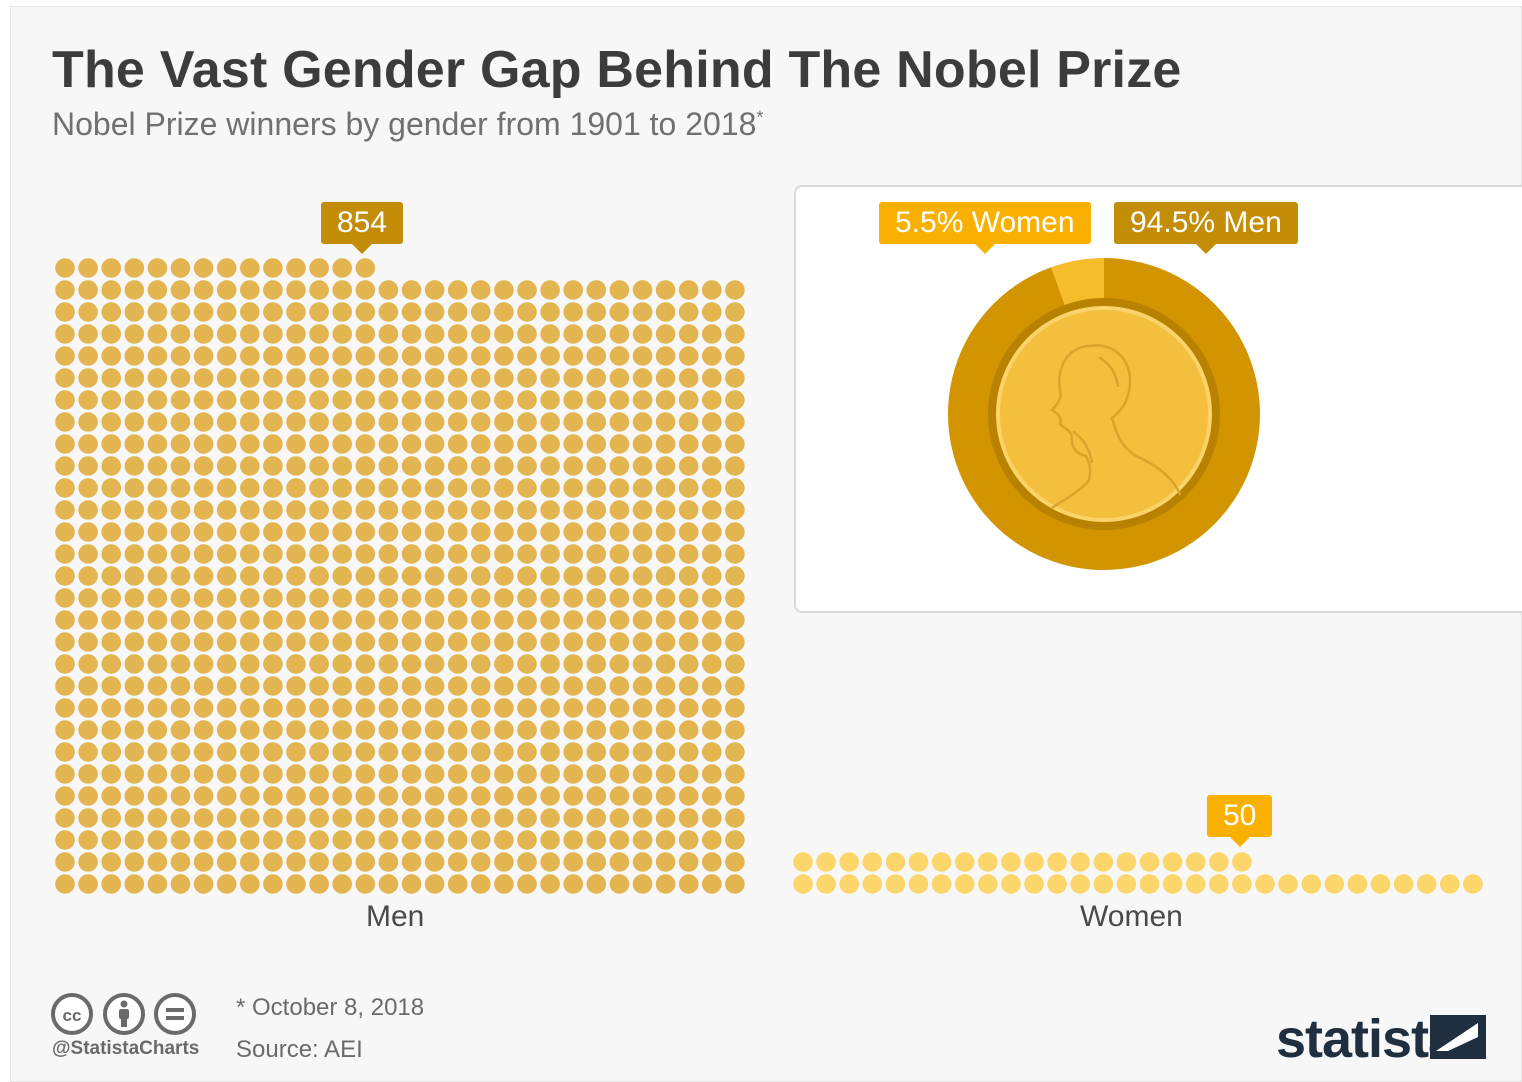  What do you see at coordinates (985, 228) in the screenshot?
I see `donut-women-label: 5.5% Women` at bounding box center [985, 228].